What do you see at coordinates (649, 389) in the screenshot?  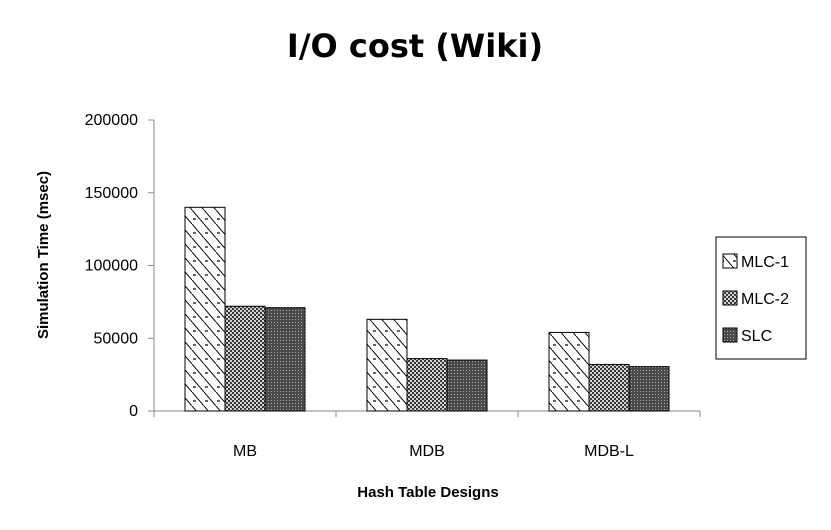 I see `bar-slc-mdb-l` at bounding box center [649, 389].